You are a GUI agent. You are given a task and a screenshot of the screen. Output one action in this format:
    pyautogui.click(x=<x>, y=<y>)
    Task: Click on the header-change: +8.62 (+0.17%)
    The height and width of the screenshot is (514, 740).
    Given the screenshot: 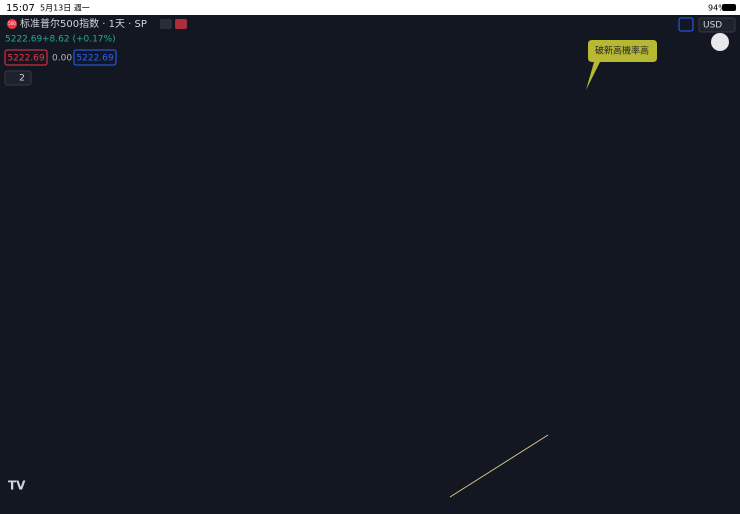 What is the action you would take?
    pyautogui.click(x=79, y=40)
    